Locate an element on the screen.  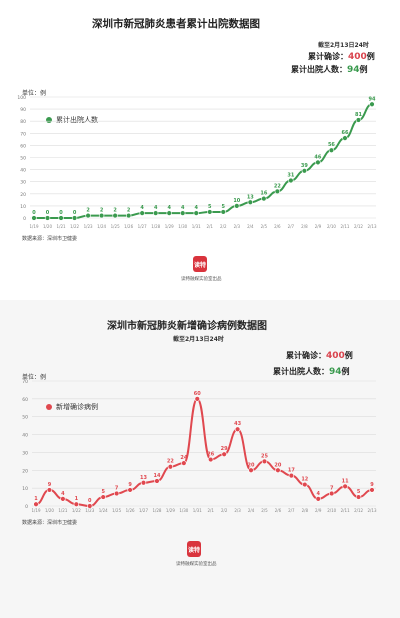
x-tick-label: 2/1 is located at coordinates (210, 226).